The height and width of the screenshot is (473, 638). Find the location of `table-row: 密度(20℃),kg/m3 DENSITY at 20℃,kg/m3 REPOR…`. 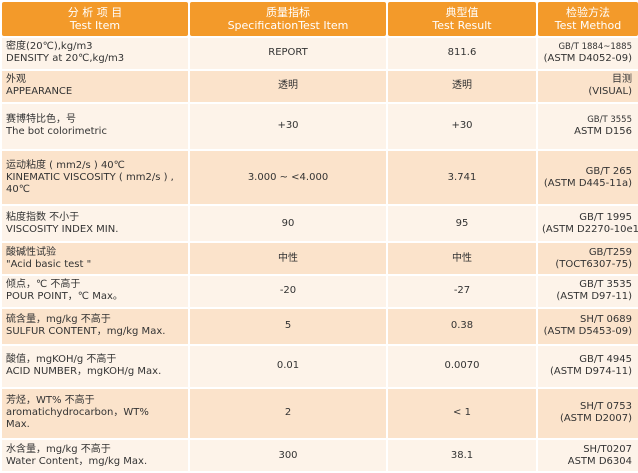

table-row: 密度(20℃),kg/m3 DENSITY at 20℃,kg/m3 REPOR… is located at coordinates (320, 53).